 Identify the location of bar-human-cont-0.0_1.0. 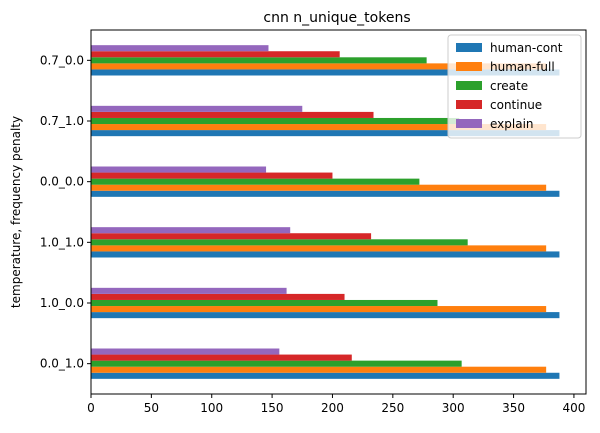
(325, 375).